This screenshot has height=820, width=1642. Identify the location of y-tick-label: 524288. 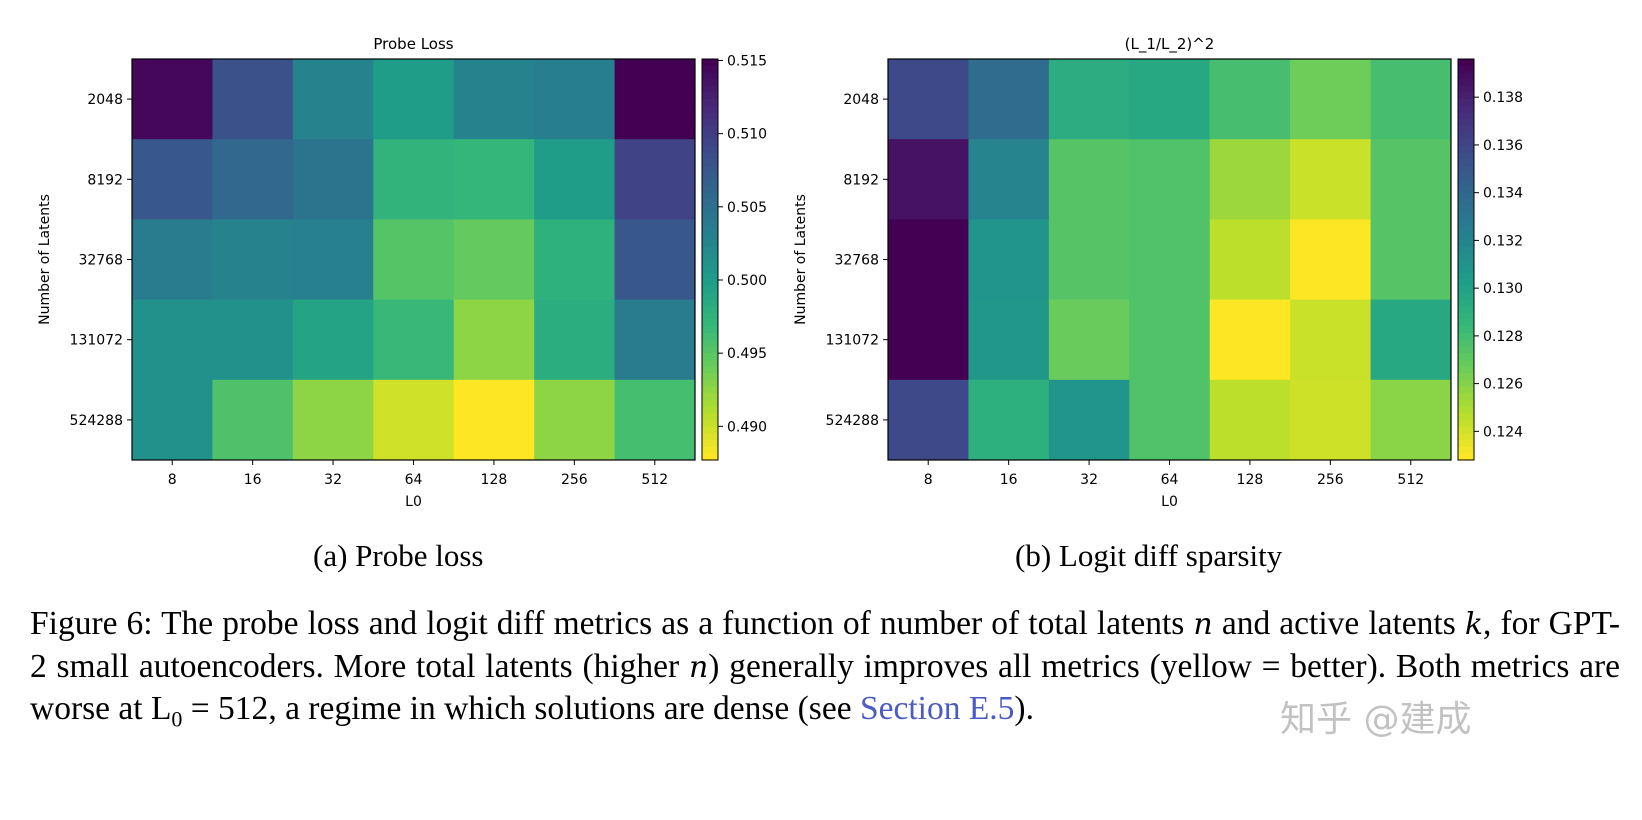
(96, 421).